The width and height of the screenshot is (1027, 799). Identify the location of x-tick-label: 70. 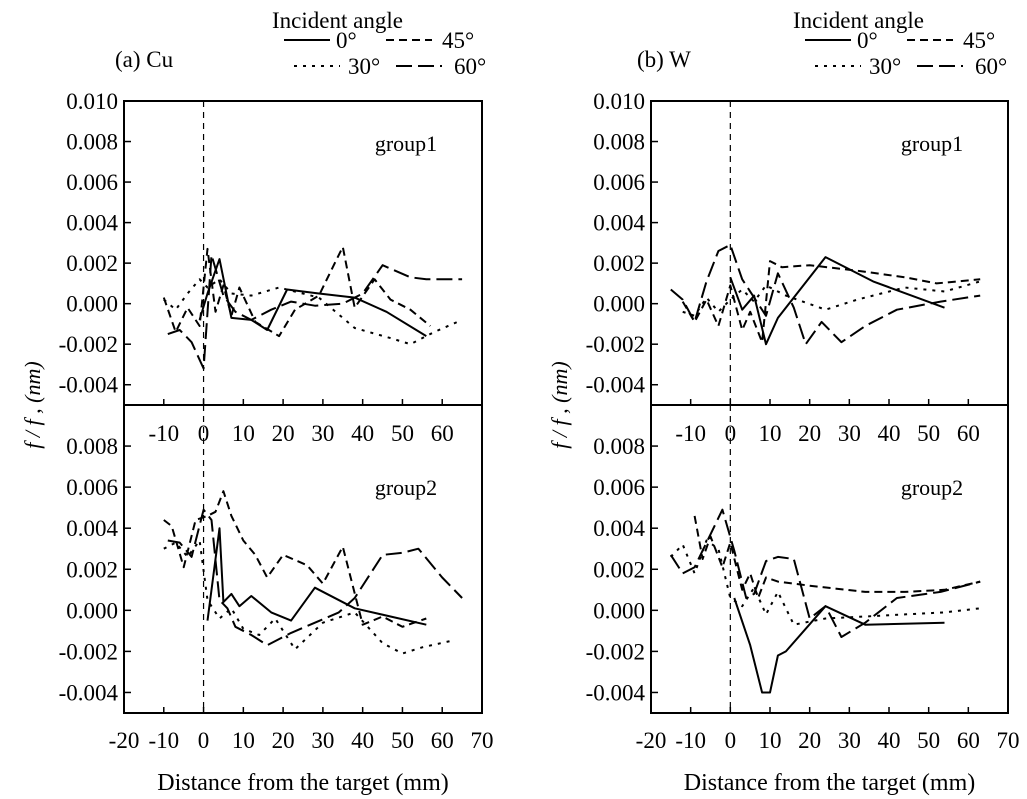
(482, 740).